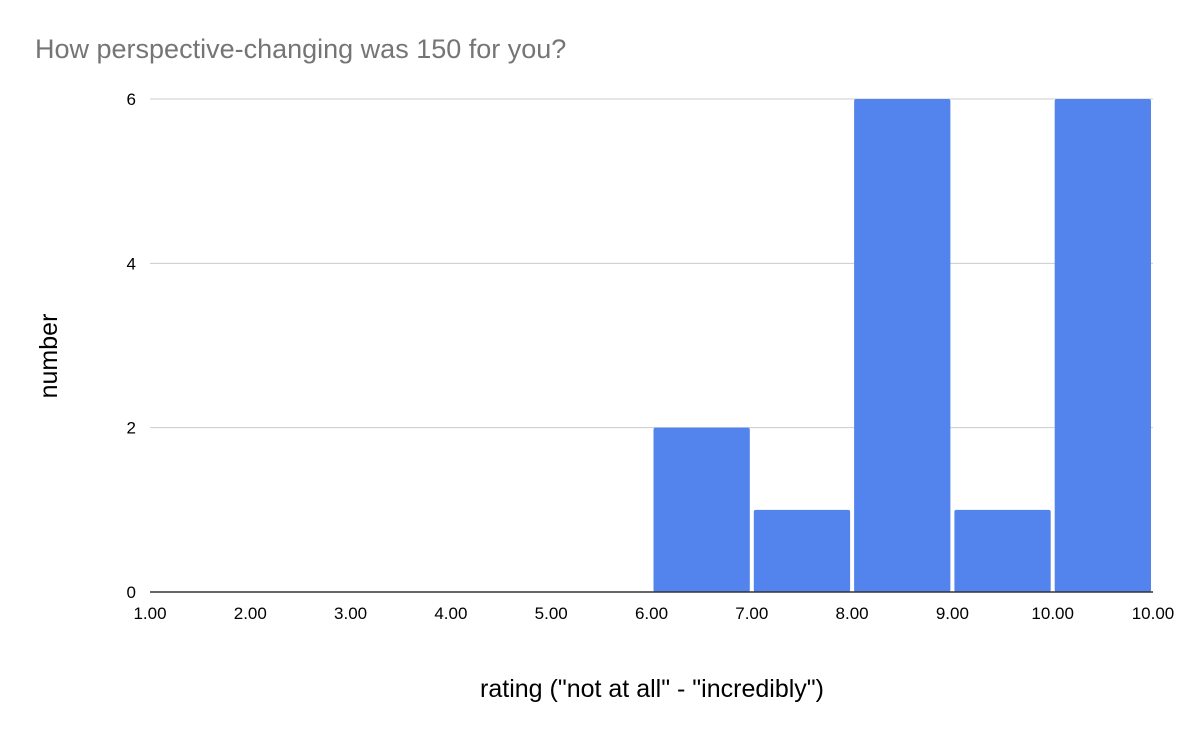  Describe the element at coordinates (131, 346) in the screenshot. I see `y-tick-labels: 0 2 4 6` at that location.